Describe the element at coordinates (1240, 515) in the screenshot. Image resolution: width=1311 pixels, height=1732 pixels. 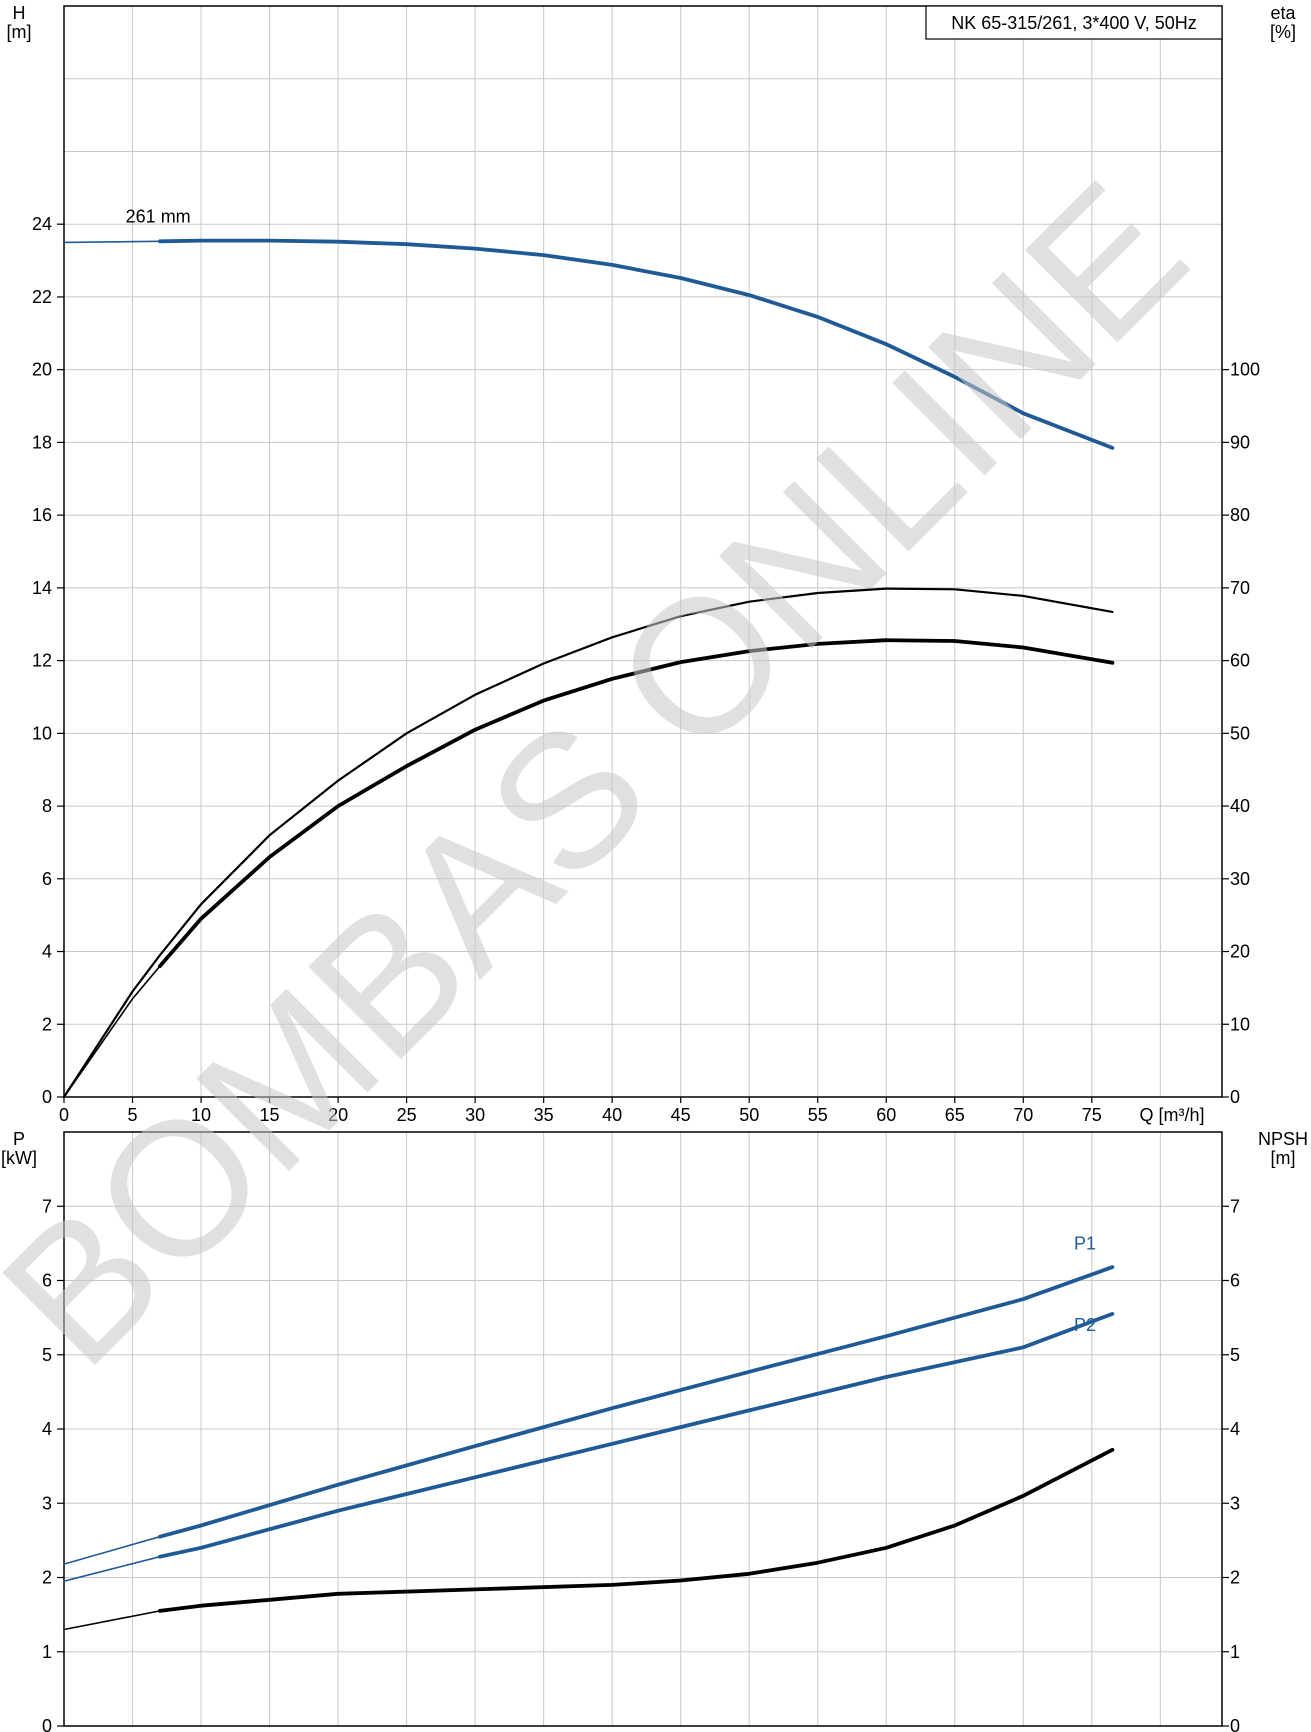
I see `right-axis-tick-label: 80` at that location.